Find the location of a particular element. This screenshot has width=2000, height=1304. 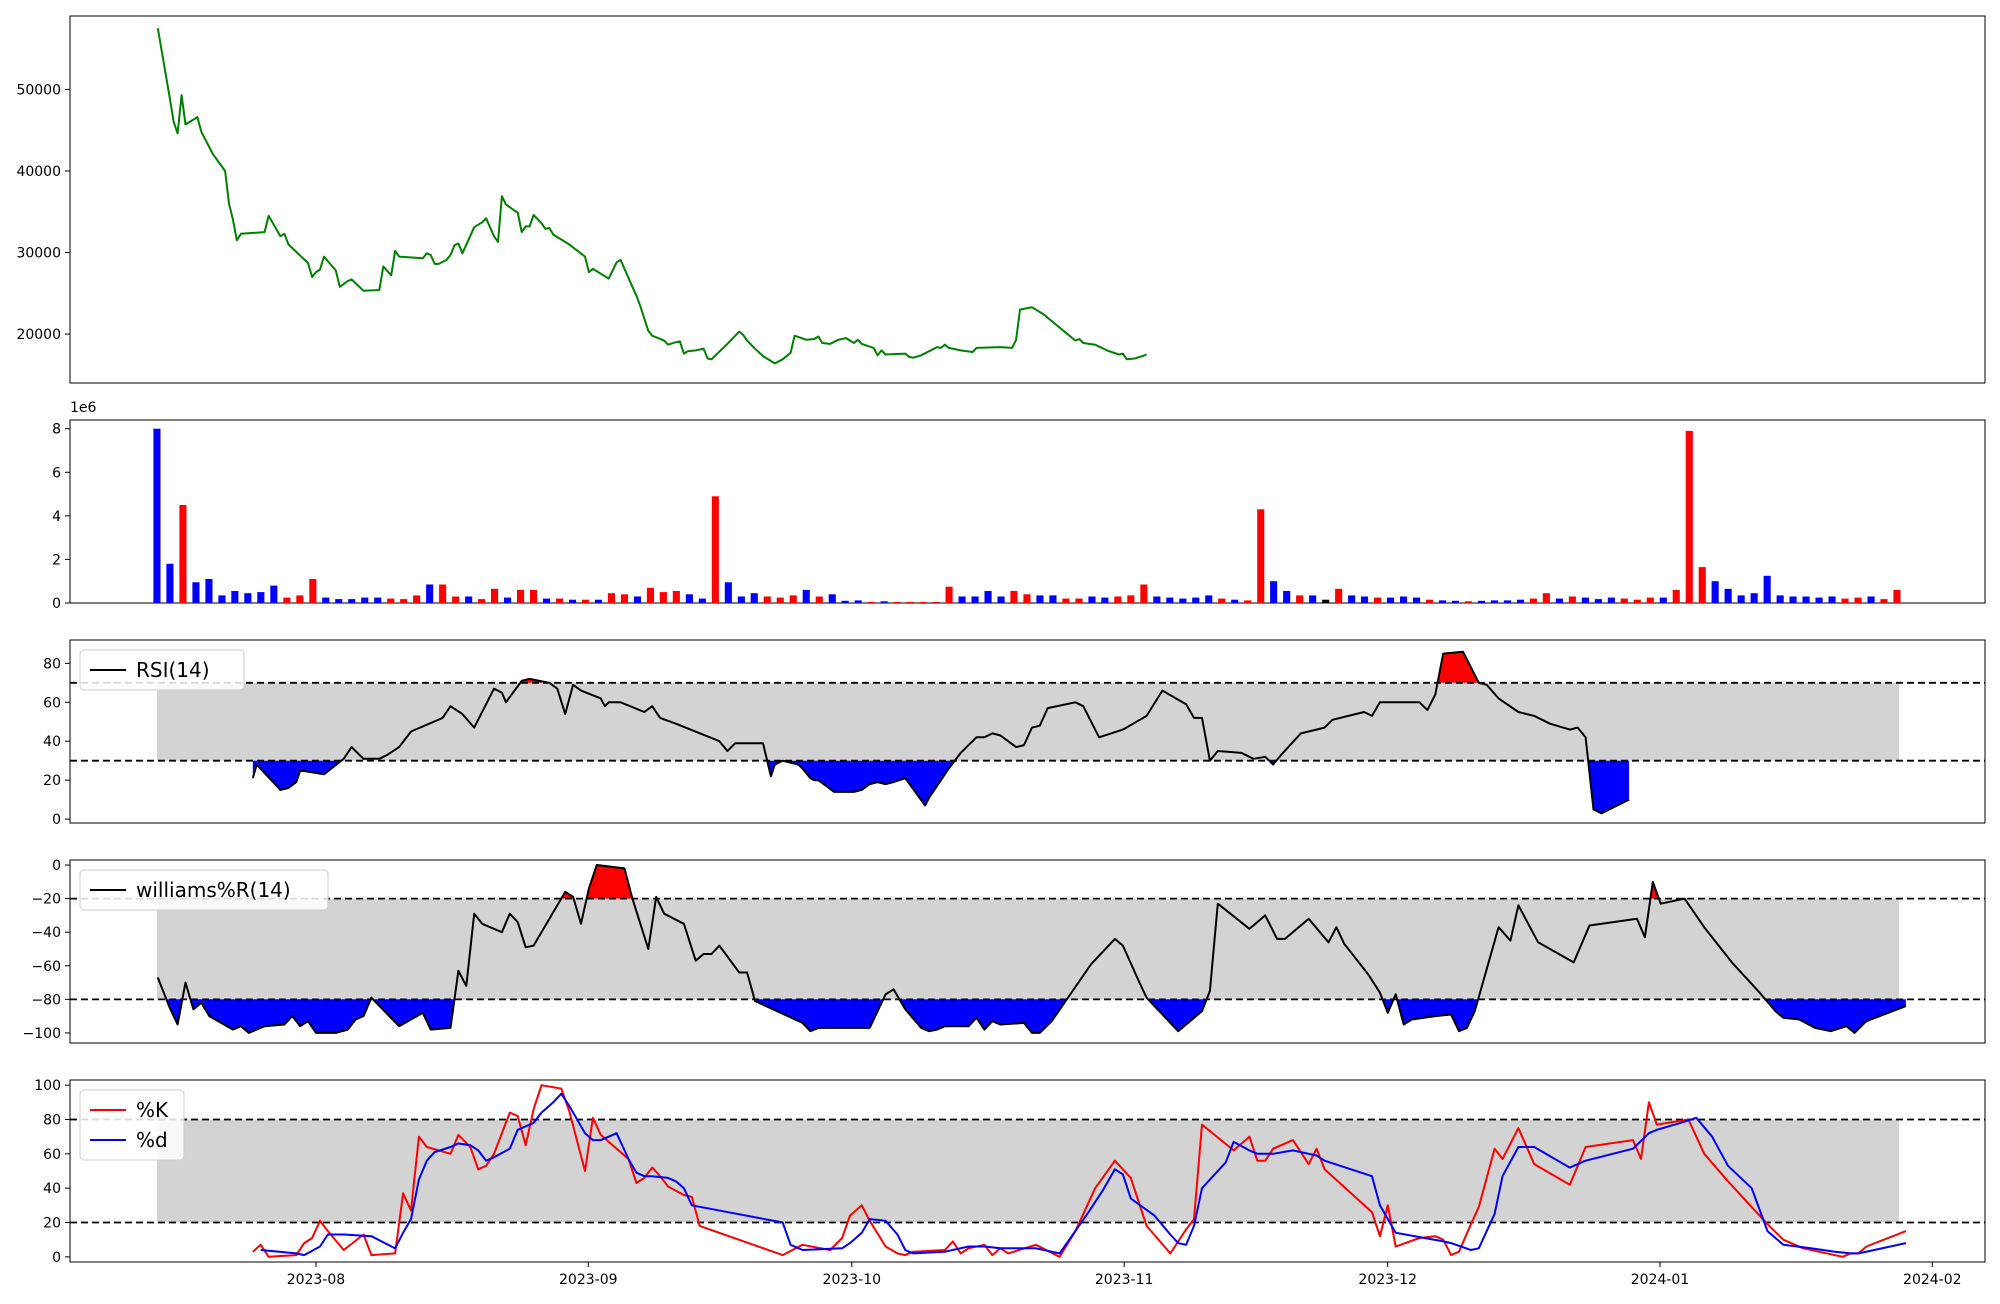

williams-overbought-fill is located at coordinates (609, 882).